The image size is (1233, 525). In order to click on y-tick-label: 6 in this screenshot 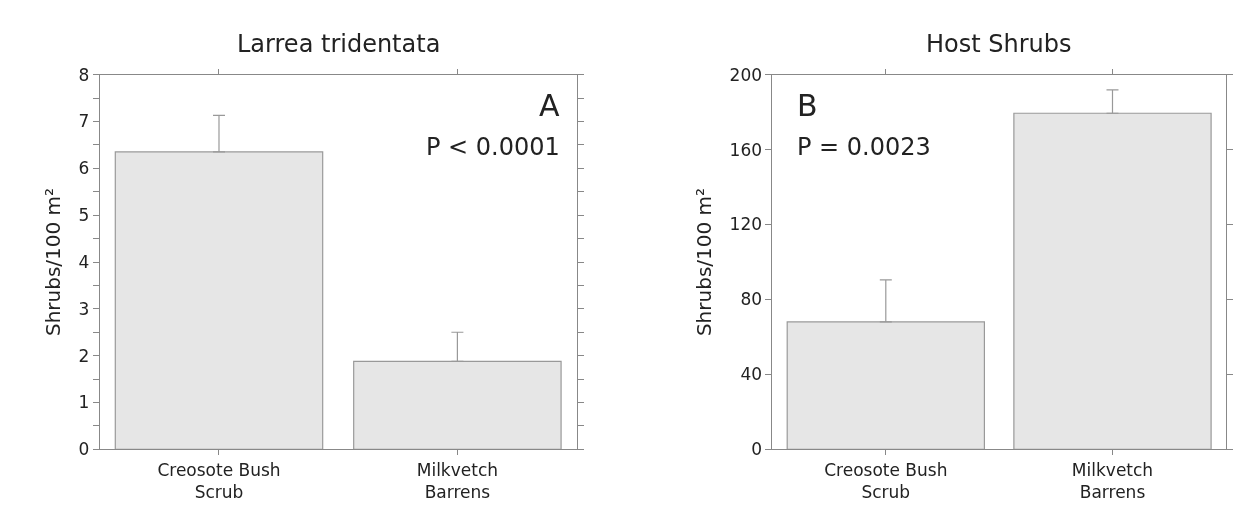, I will do `click(84, 168)`.